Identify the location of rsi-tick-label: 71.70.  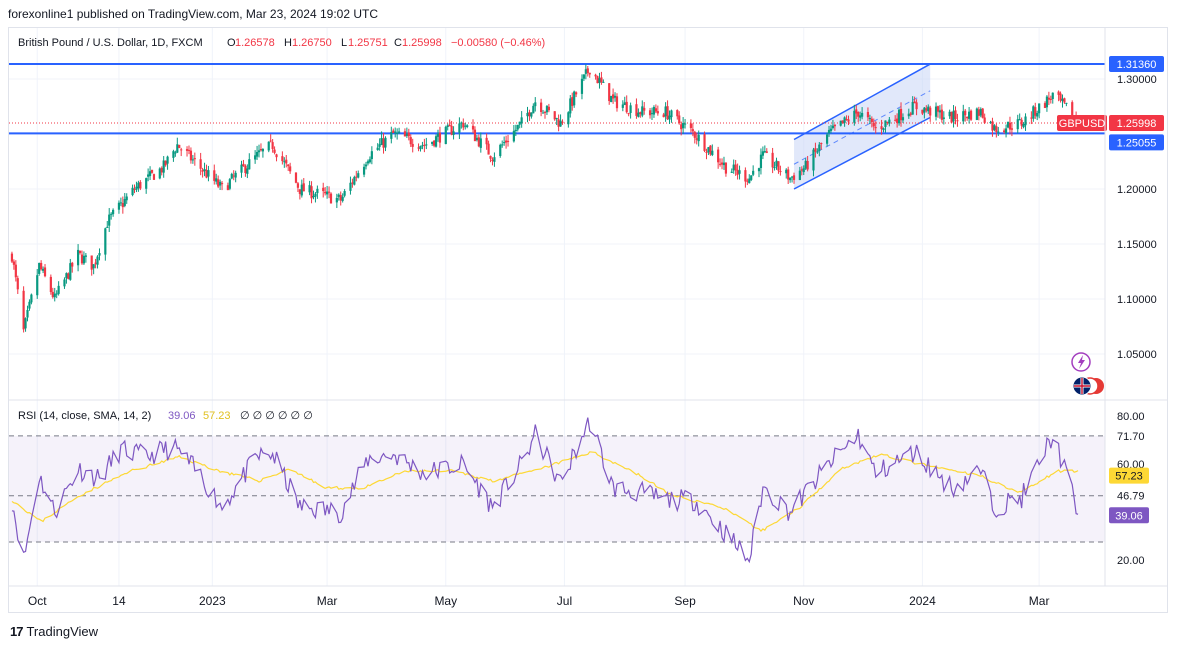
(1131, 437).